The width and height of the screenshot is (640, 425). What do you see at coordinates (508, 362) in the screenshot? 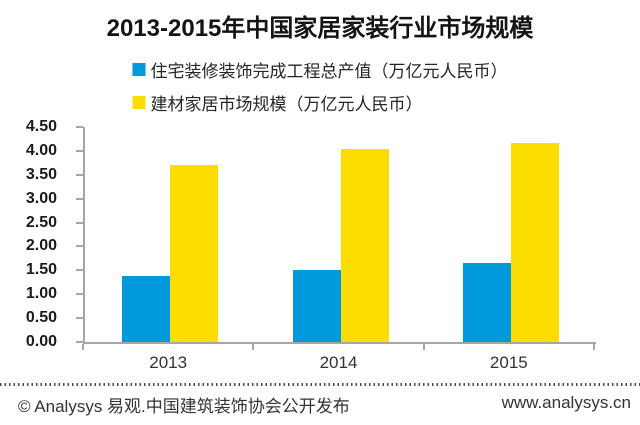
I see `x-axis-category-label: 2015` at bounding box center [508, 362].